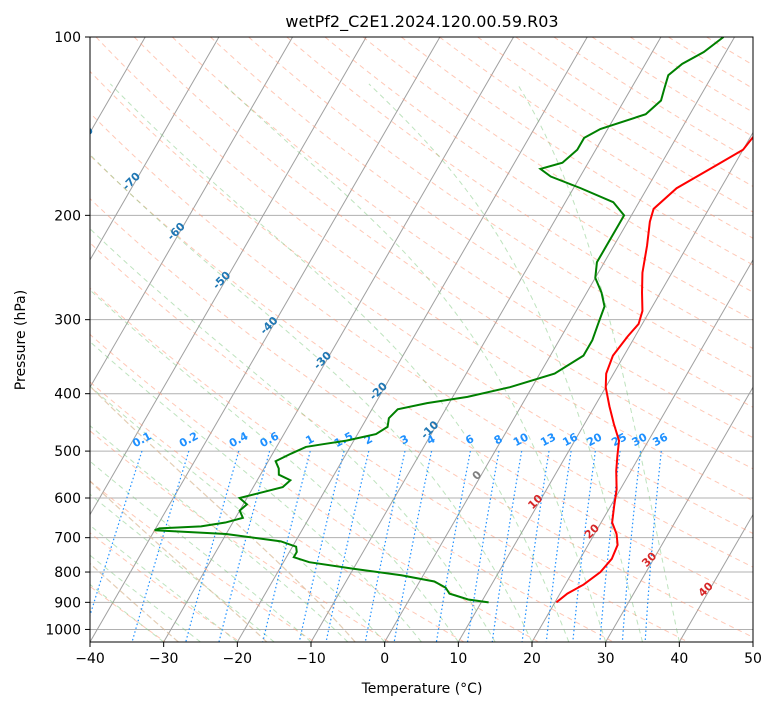 The image size is (775, 708). What do you see at coordinates (458, 659) in the screenshot?
I see `x-tick-label: 10` at bounding box center [458, 659].